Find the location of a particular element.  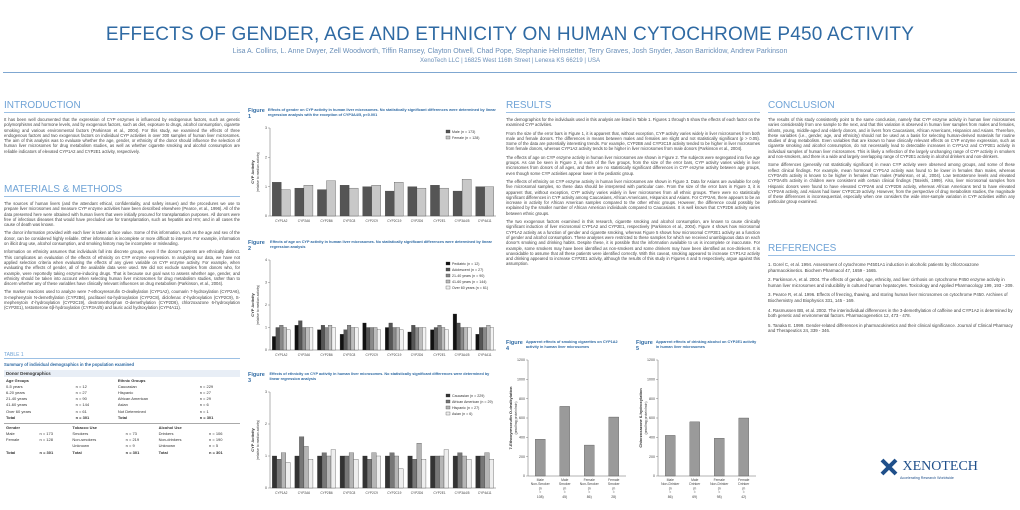

section-heading: INTRODUCTION is located at coordinates (122, 106).